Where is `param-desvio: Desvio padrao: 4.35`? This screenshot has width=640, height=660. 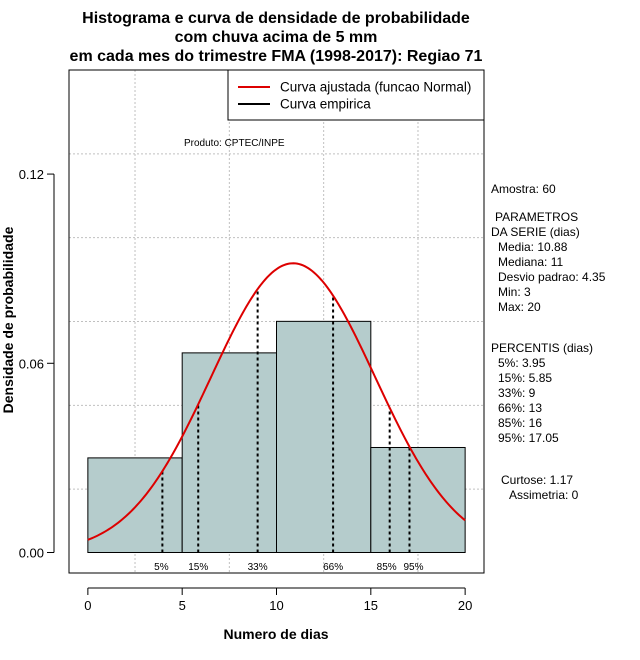
param-desvio: Desvio padrao: 4.35 is located at coordinates (552, 277).